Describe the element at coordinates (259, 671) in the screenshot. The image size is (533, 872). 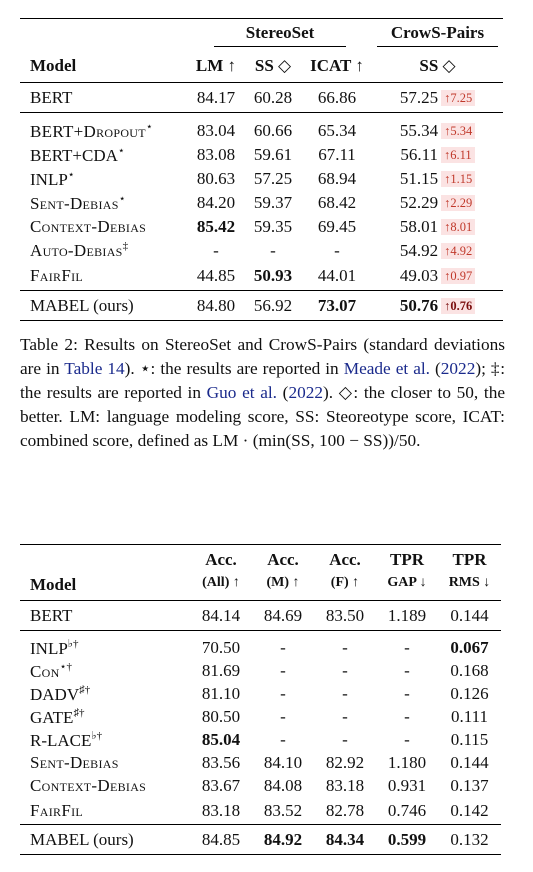
I see `table-row: Con⋆† 81.69 - - - 0.168` at that location.